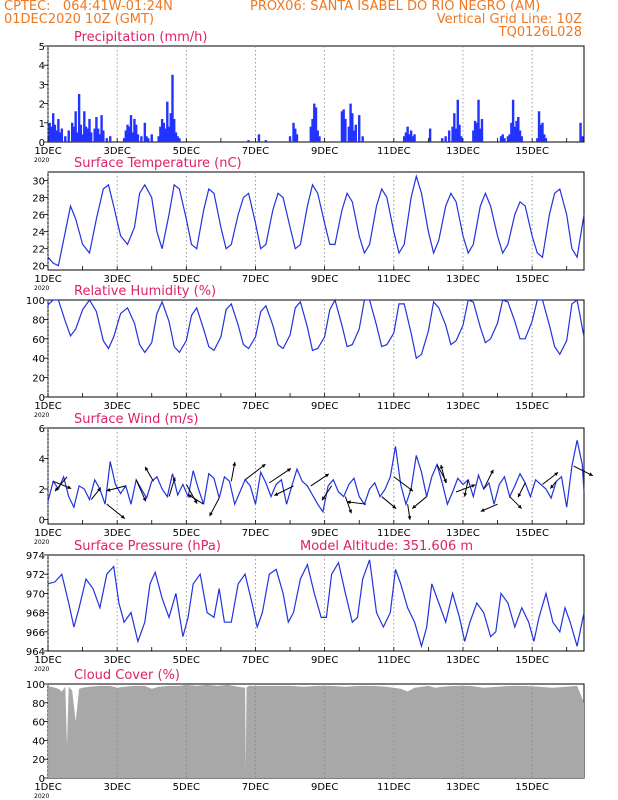  I want to click on wind-ytick-label: 6, so click(42, 429).